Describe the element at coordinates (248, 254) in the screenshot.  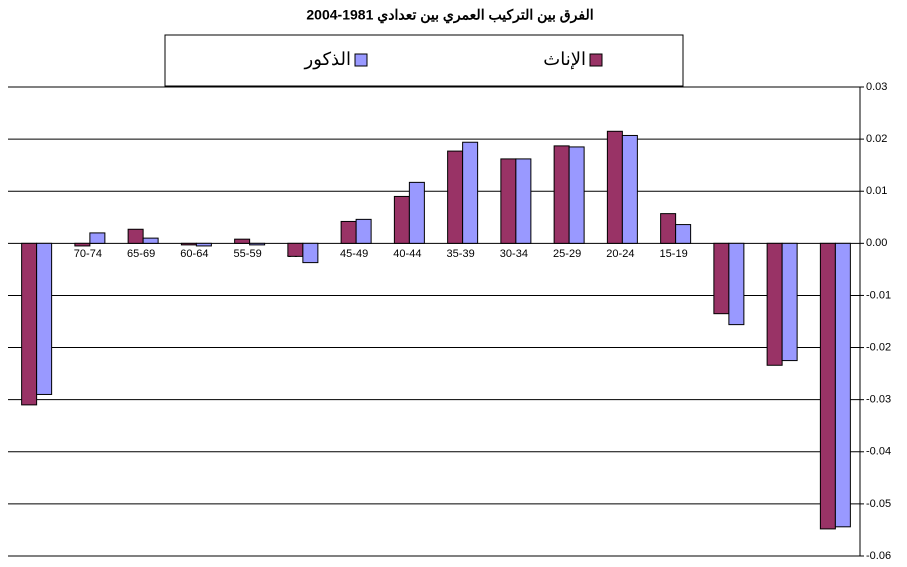
I see `x-tick-label: 55-59` at that location.